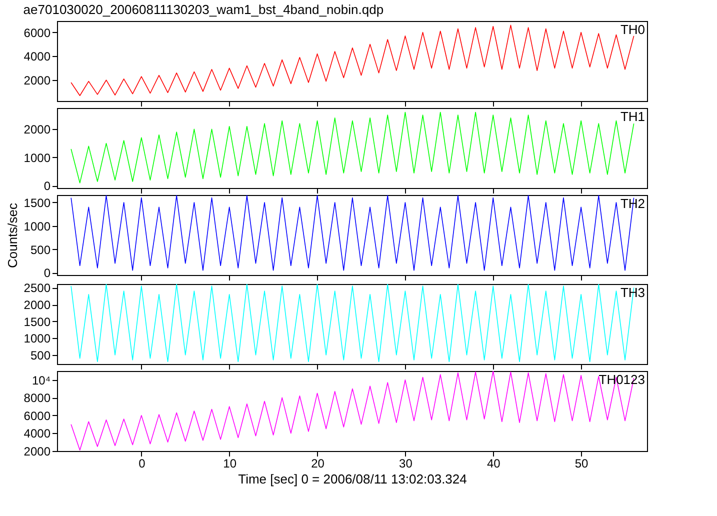  I want to click on x-tick-label: 50, so click(581, 463).